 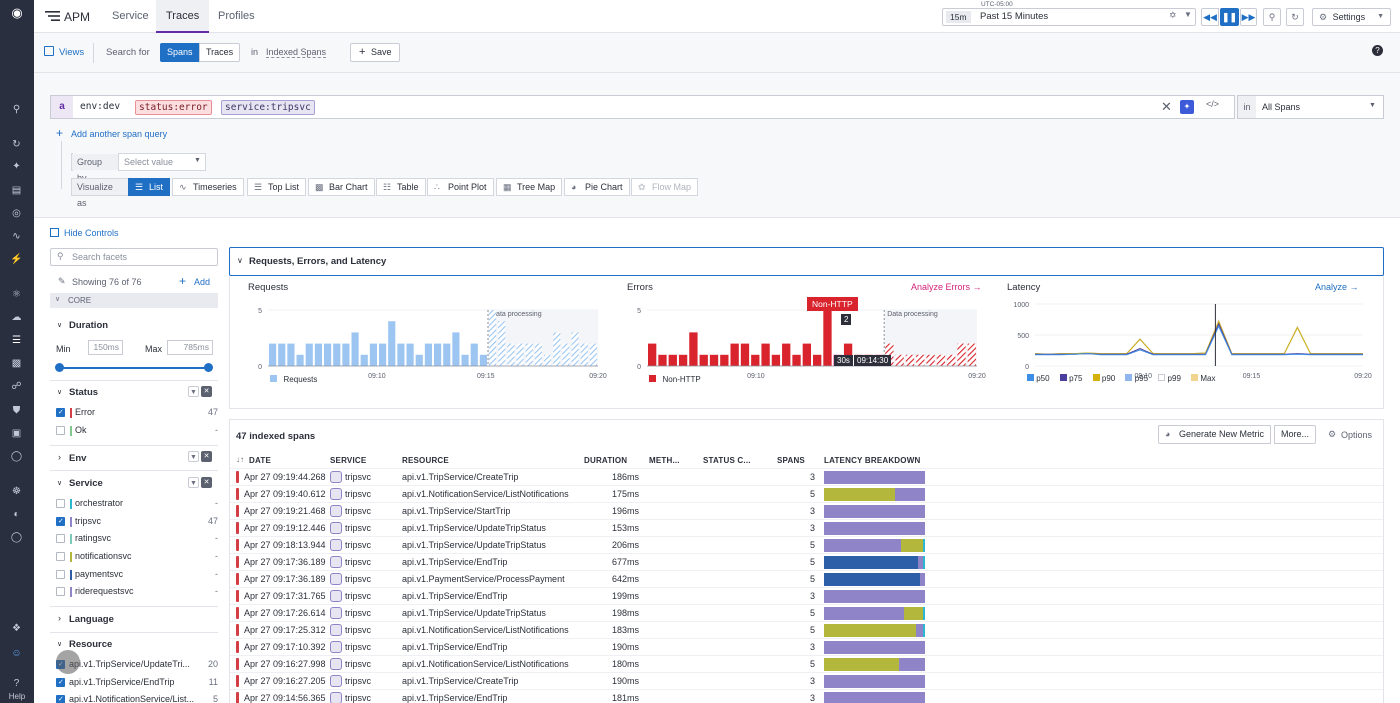 I want to click on synthetics-icon: ◯, so click(x=16, y=456).